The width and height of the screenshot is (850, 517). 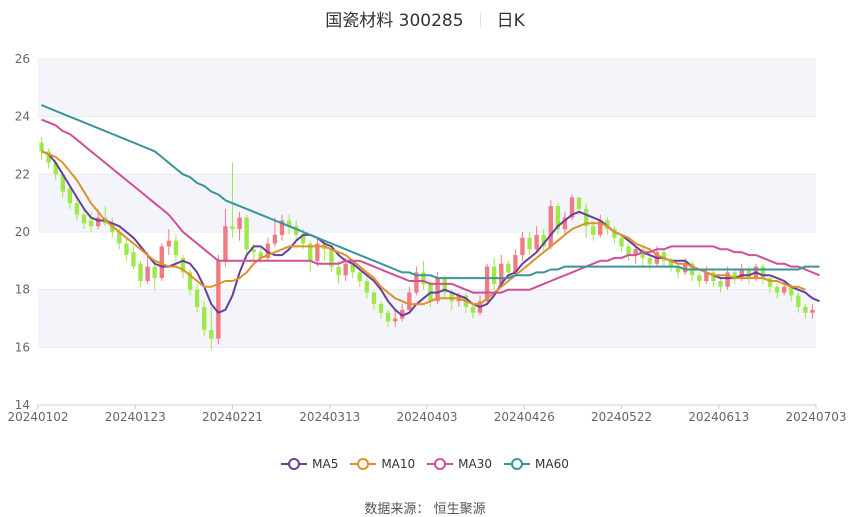 What do you see at coordinates (309, 464) in the screenshot?
I see `legend-item-ma5: MA5` at bounding box center [309, 464].